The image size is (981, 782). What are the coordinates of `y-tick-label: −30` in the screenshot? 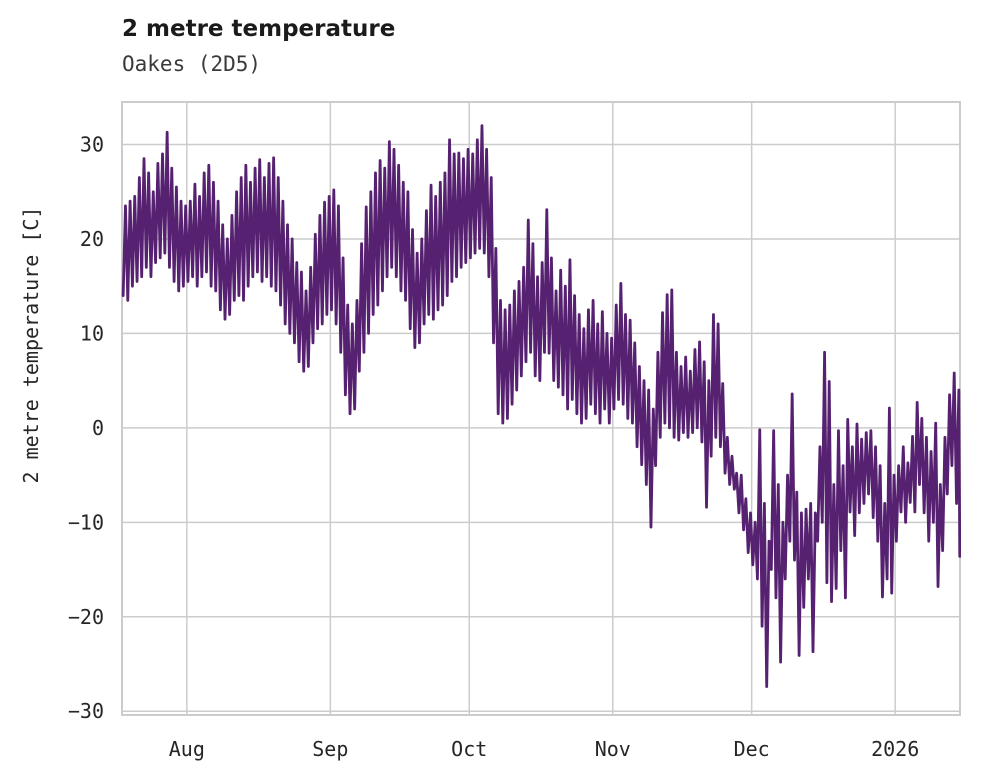 It's located at (86, 711).